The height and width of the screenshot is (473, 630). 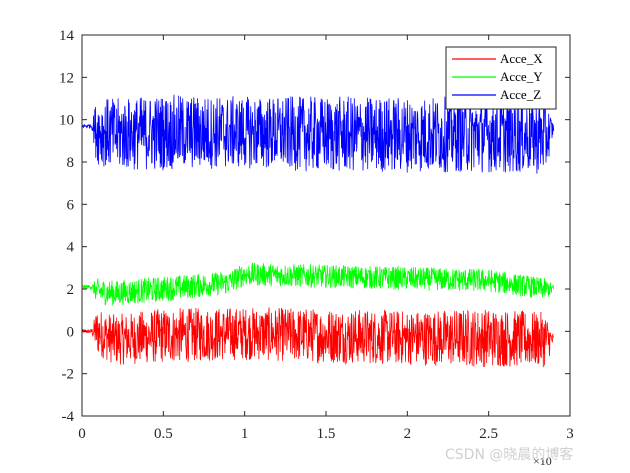 I want to click on y-tick-label: 10, so click(x=66, y=121).